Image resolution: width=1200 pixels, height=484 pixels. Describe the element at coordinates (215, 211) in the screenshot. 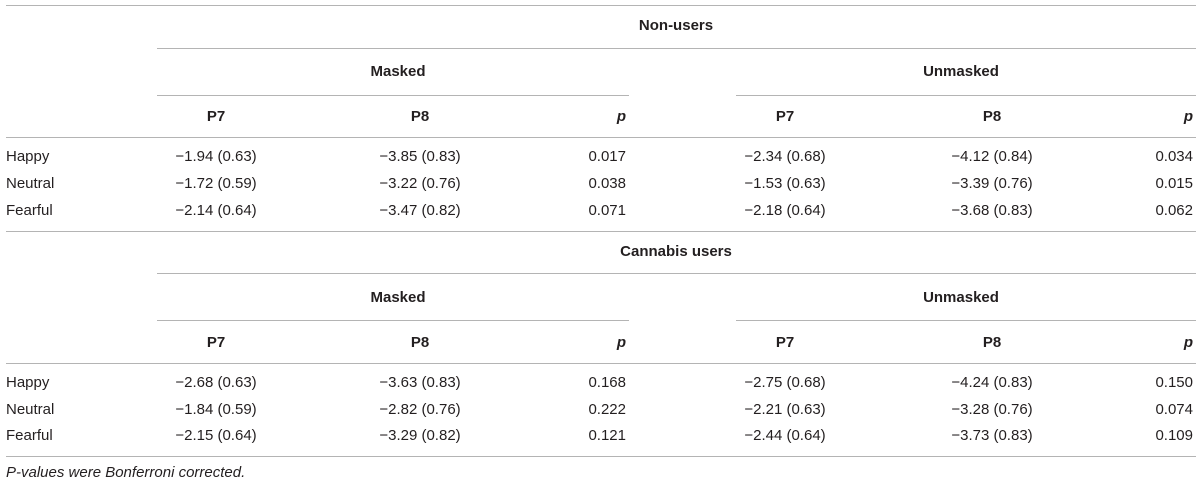

I see `table-cell: −2.14 (0.64)` at that location.